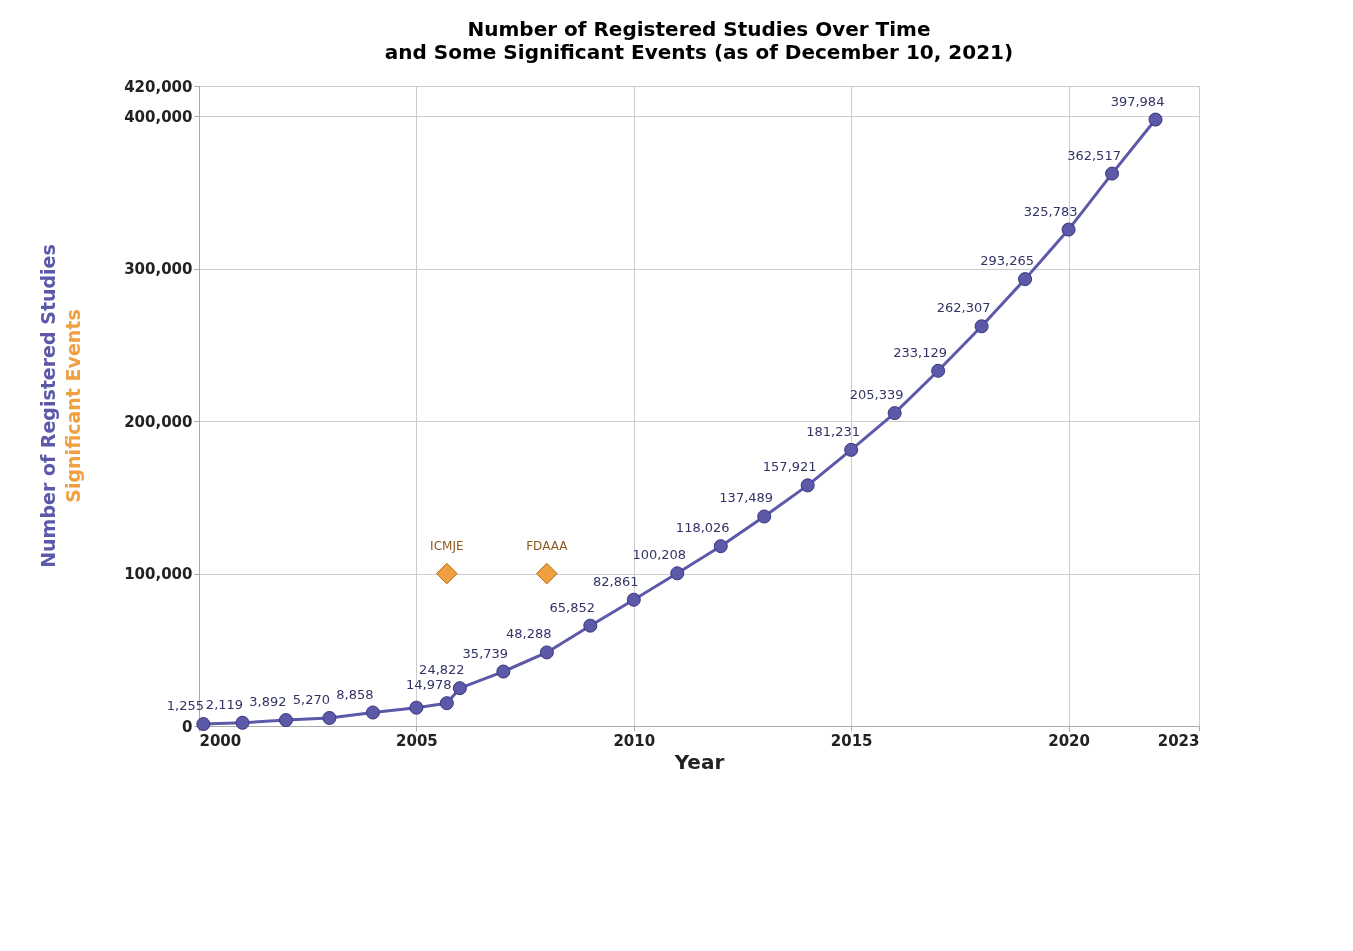 The width and height of the screenshot is (1353, 951). I want to click on x-axis-title: Year, so click(699, 761).